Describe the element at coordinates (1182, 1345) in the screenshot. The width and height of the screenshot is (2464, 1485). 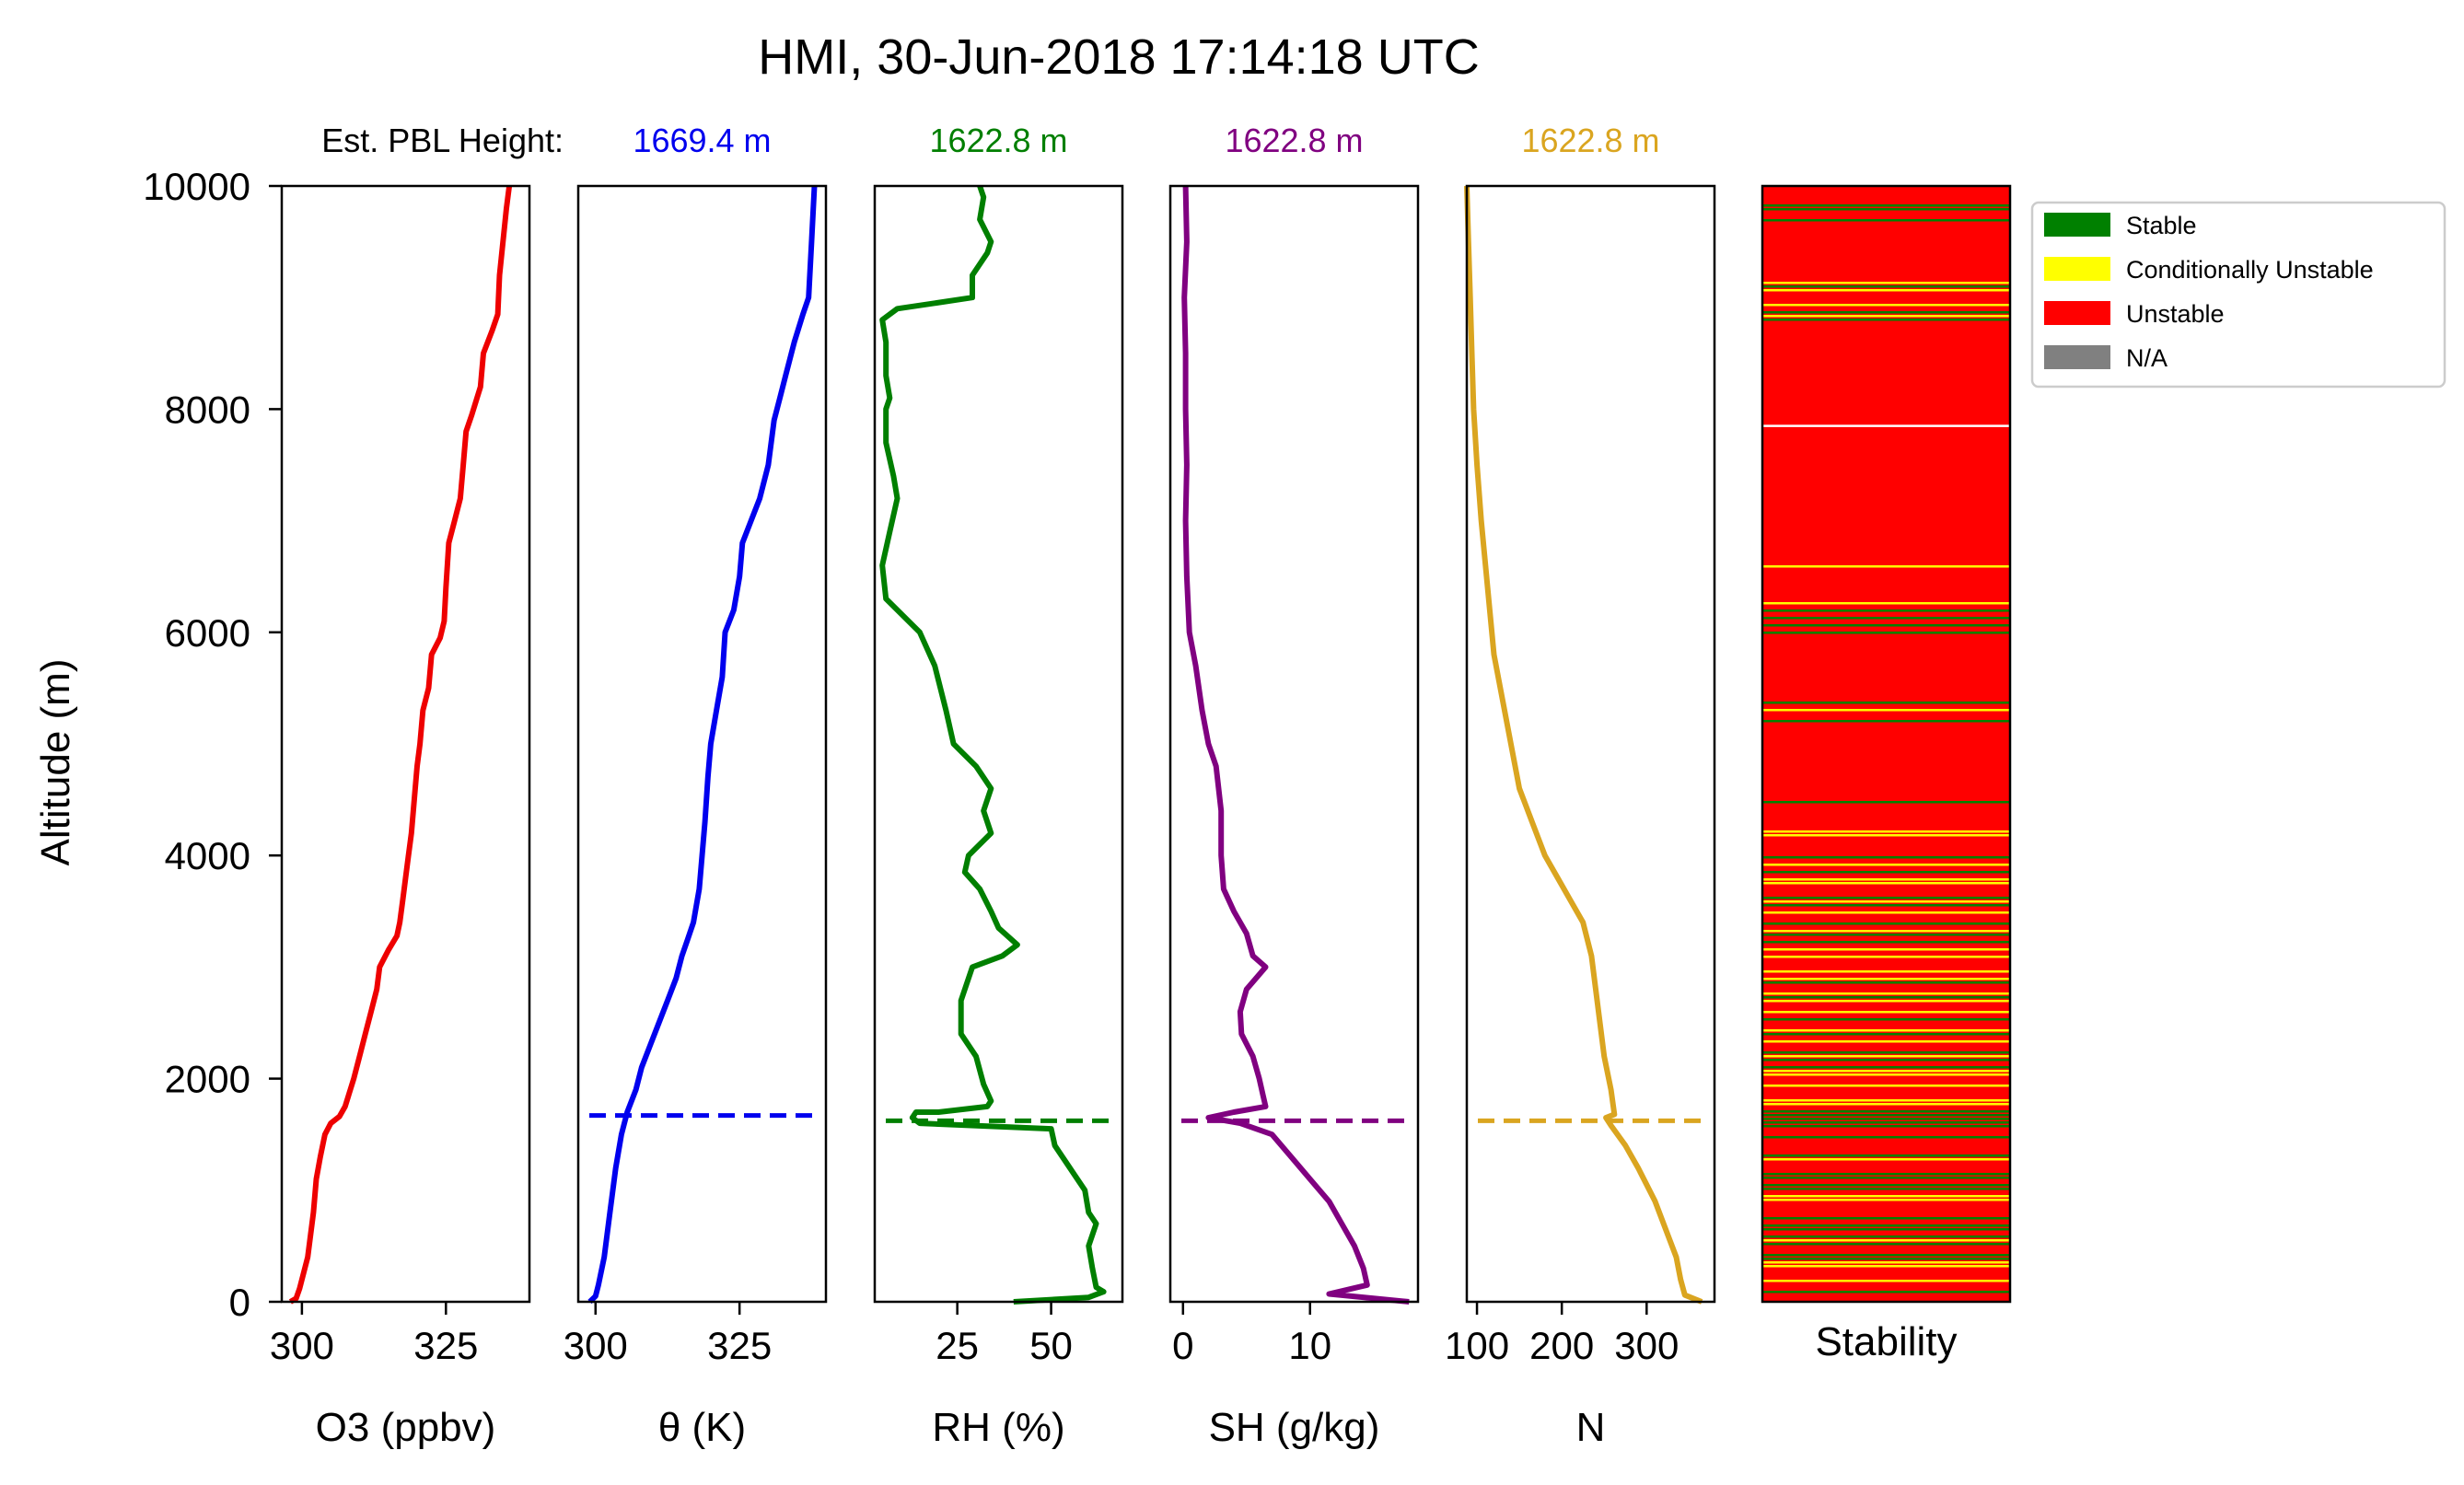
I see `x-tick-label-sh: 0` at that location.